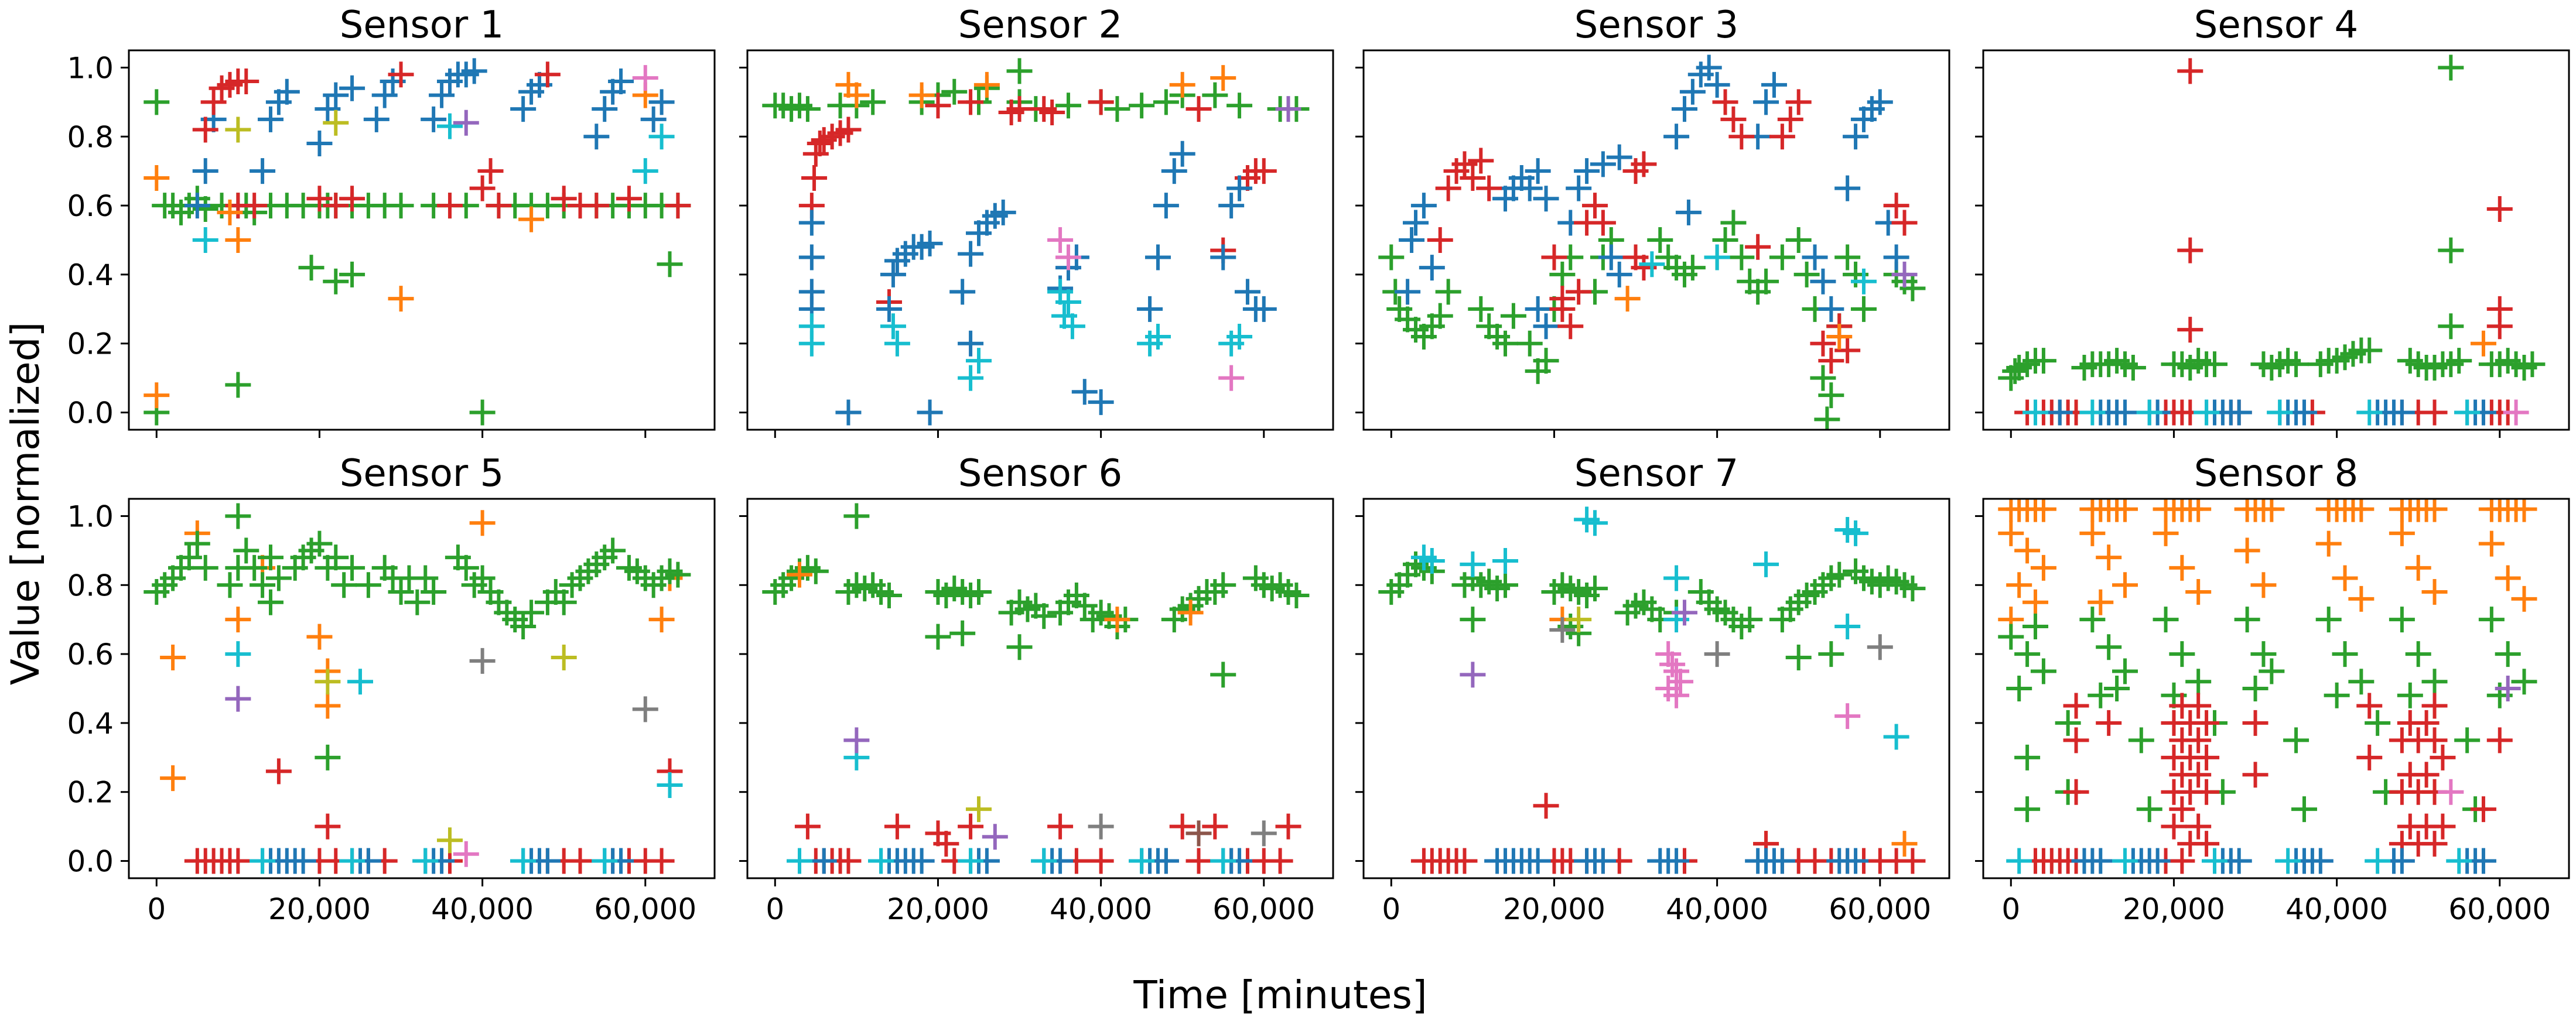  What do you see at coordinates (1579, 620) in the screenshot?
I see `series-olive` at bounding box center [1579, 620].